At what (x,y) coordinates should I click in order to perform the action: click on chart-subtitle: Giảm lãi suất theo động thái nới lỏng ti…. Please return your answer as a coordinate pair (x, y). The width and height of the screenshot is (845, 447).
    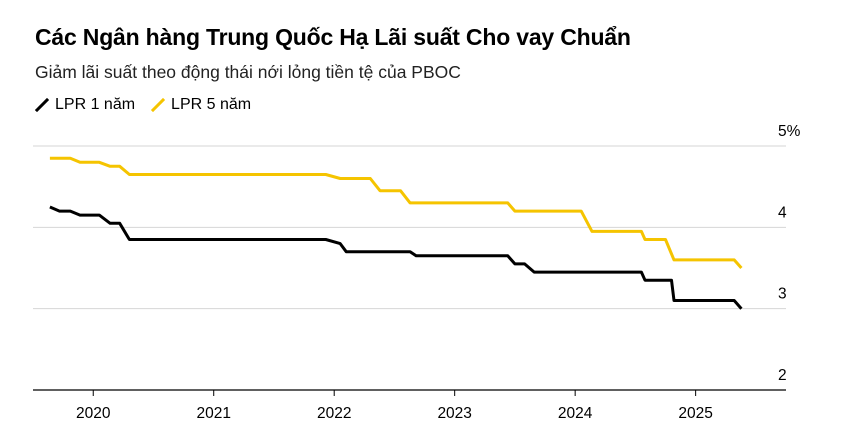
    Looking at the image, I should click on (248, 72).